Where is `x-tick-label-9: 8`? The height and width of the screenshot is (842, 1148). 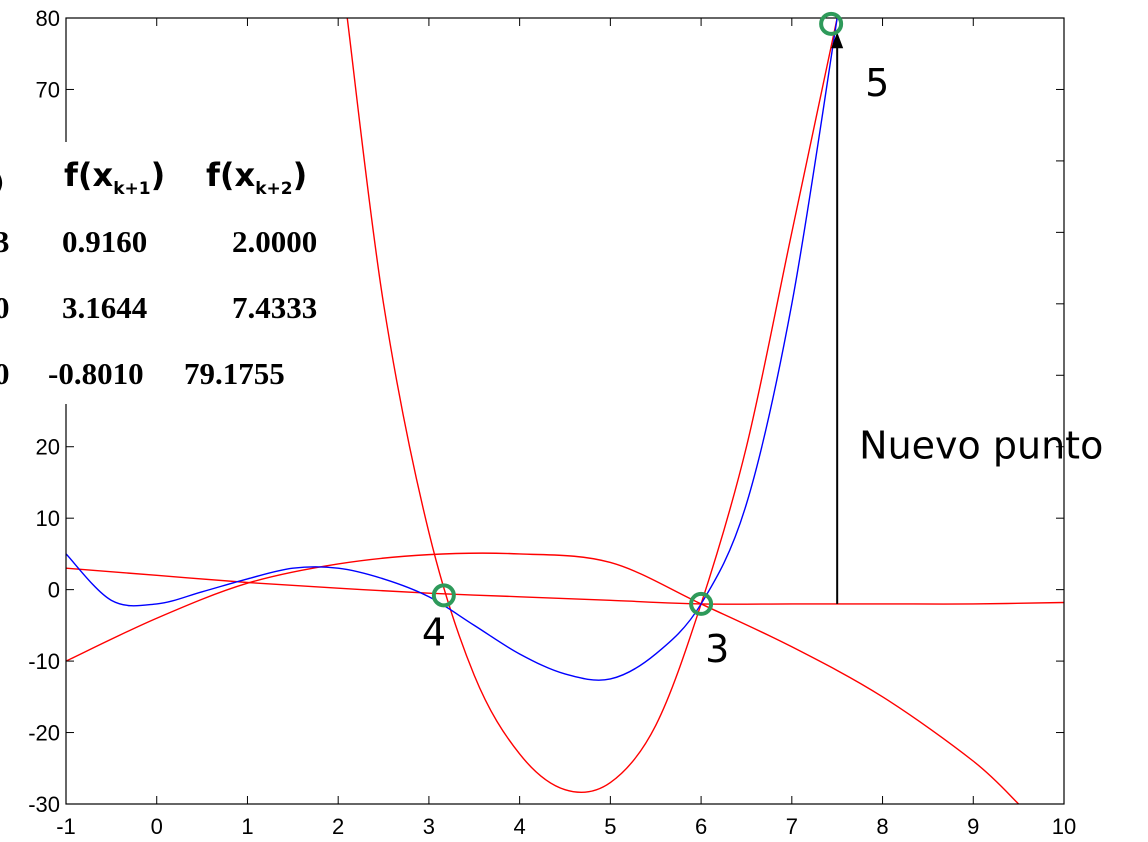 x-tick-label-9: 8 is located at coordinates (882, 826).